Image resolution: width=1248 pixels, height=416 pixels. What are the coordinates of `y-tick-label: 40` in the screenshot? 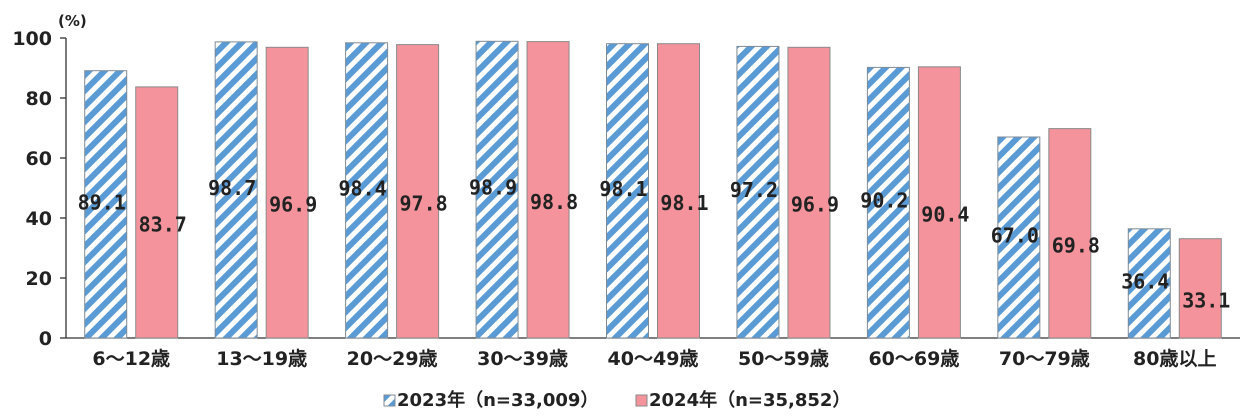 It's located at (39, 219).